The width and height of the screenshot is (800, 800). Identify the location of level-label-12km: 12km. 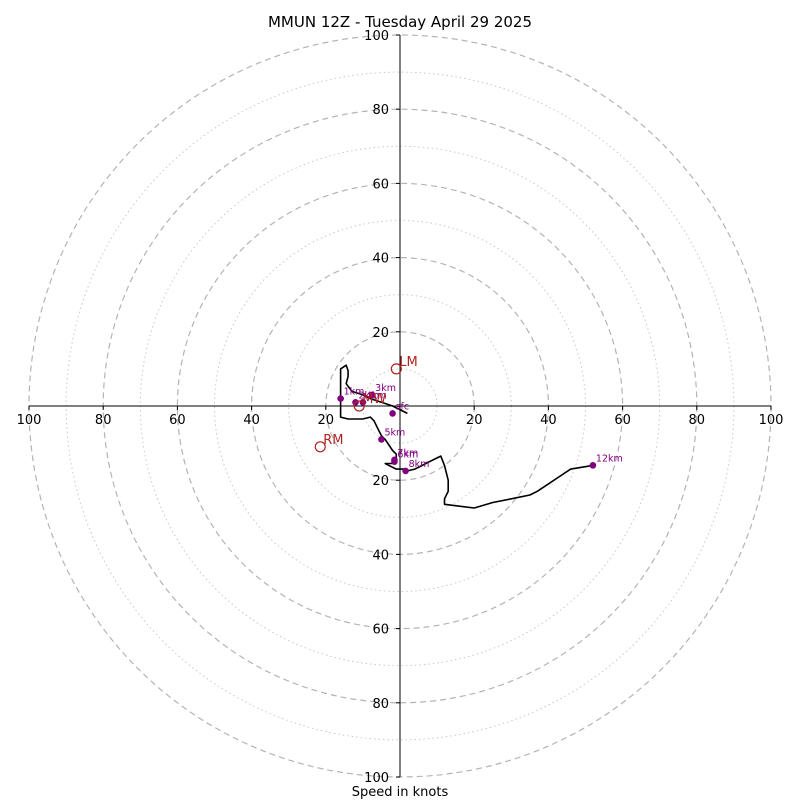
(609, 458).